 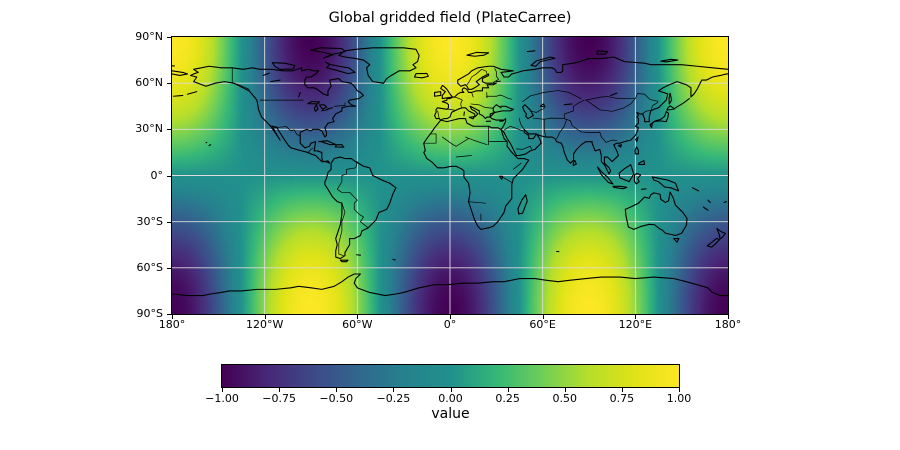 What do you see at coordinates (149, 221) in the screenshot?
I see `lat-tick-label: 30°S` at bounding box center [149, 221].